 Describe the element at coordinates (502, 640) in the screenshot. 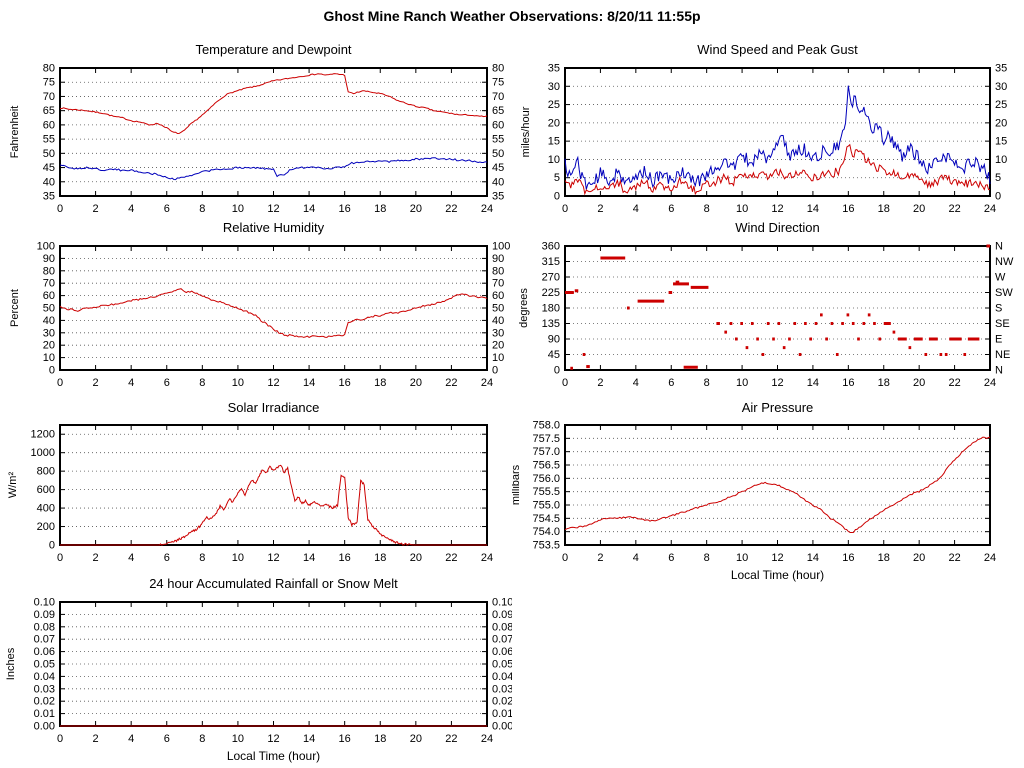

I see `svg-text: 0.07` at that location.